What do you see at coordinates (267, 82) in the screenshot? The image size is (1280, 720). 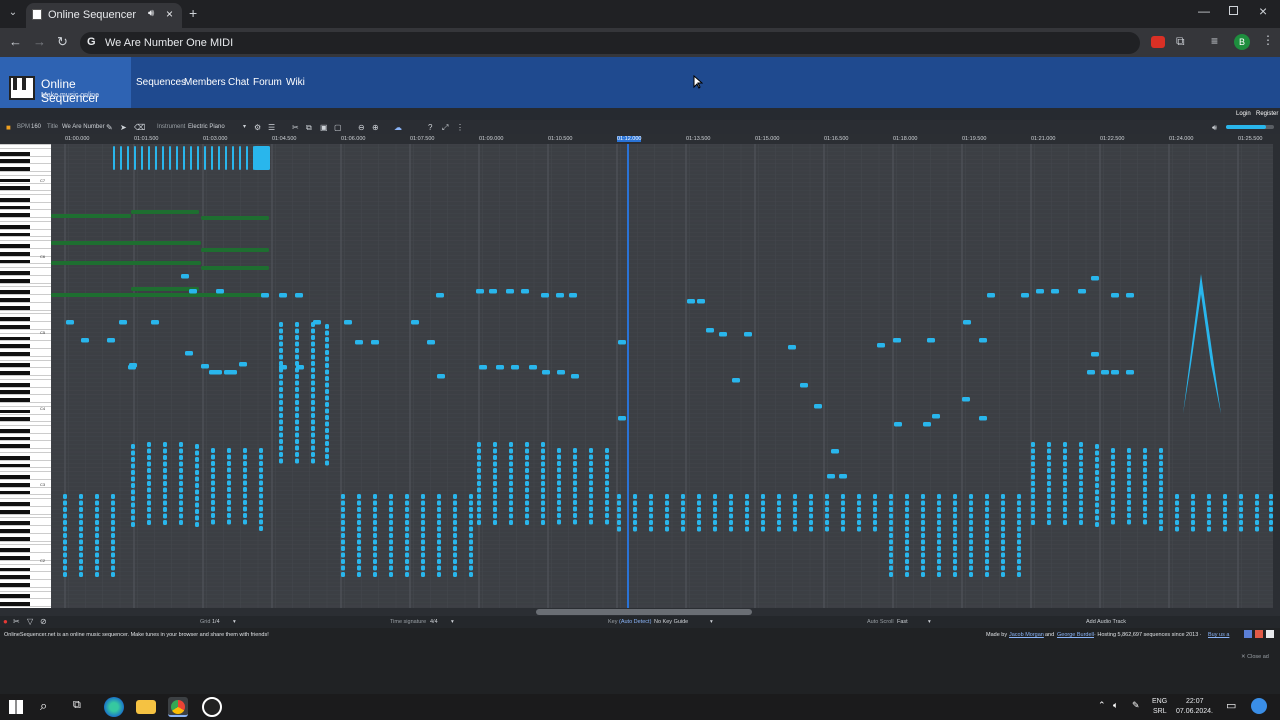 I see `nav-forum: Forum` at bounding box center [267, 82].